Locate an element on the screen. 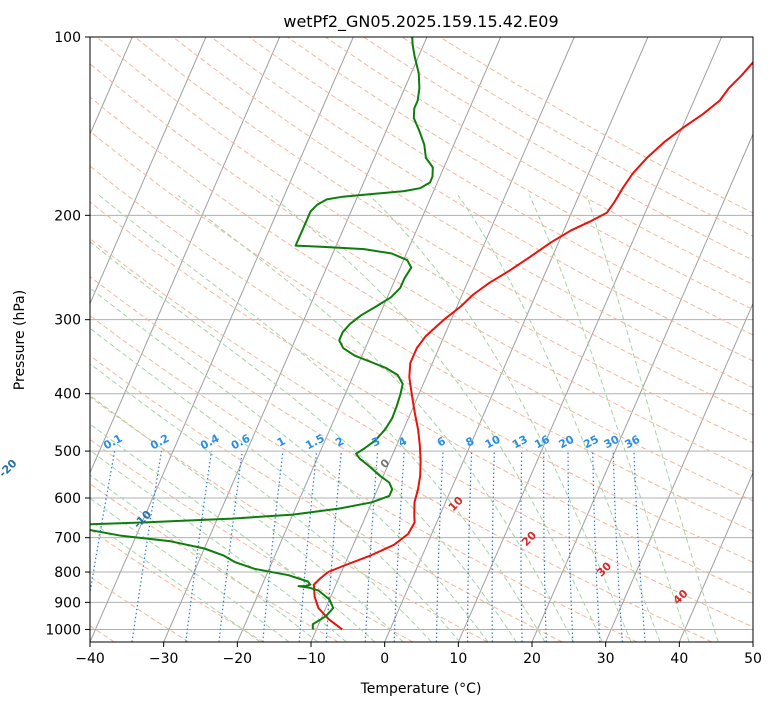 The image size is (775, 712). x-tick-label: 10 is located at coordinates (458, 659).